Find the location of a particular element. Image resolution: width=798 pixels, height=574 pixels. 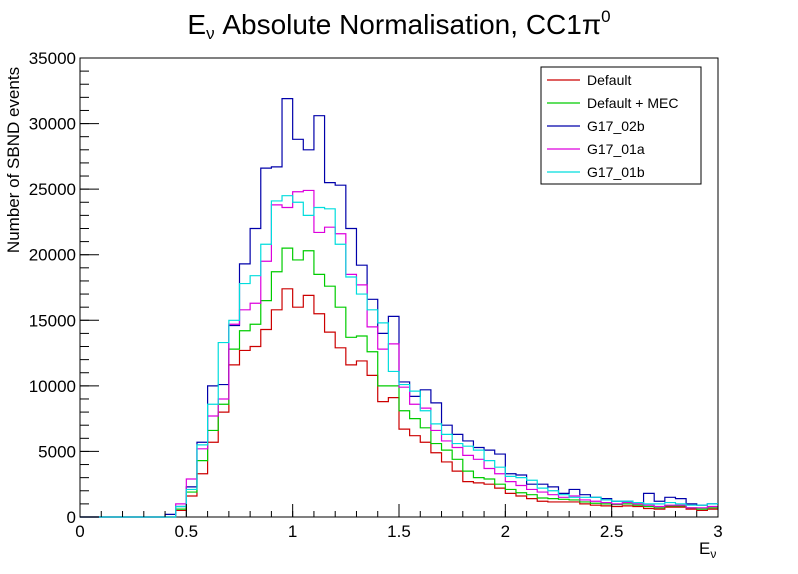

x-axis-label-main: E is located at coordinates (704, 548).